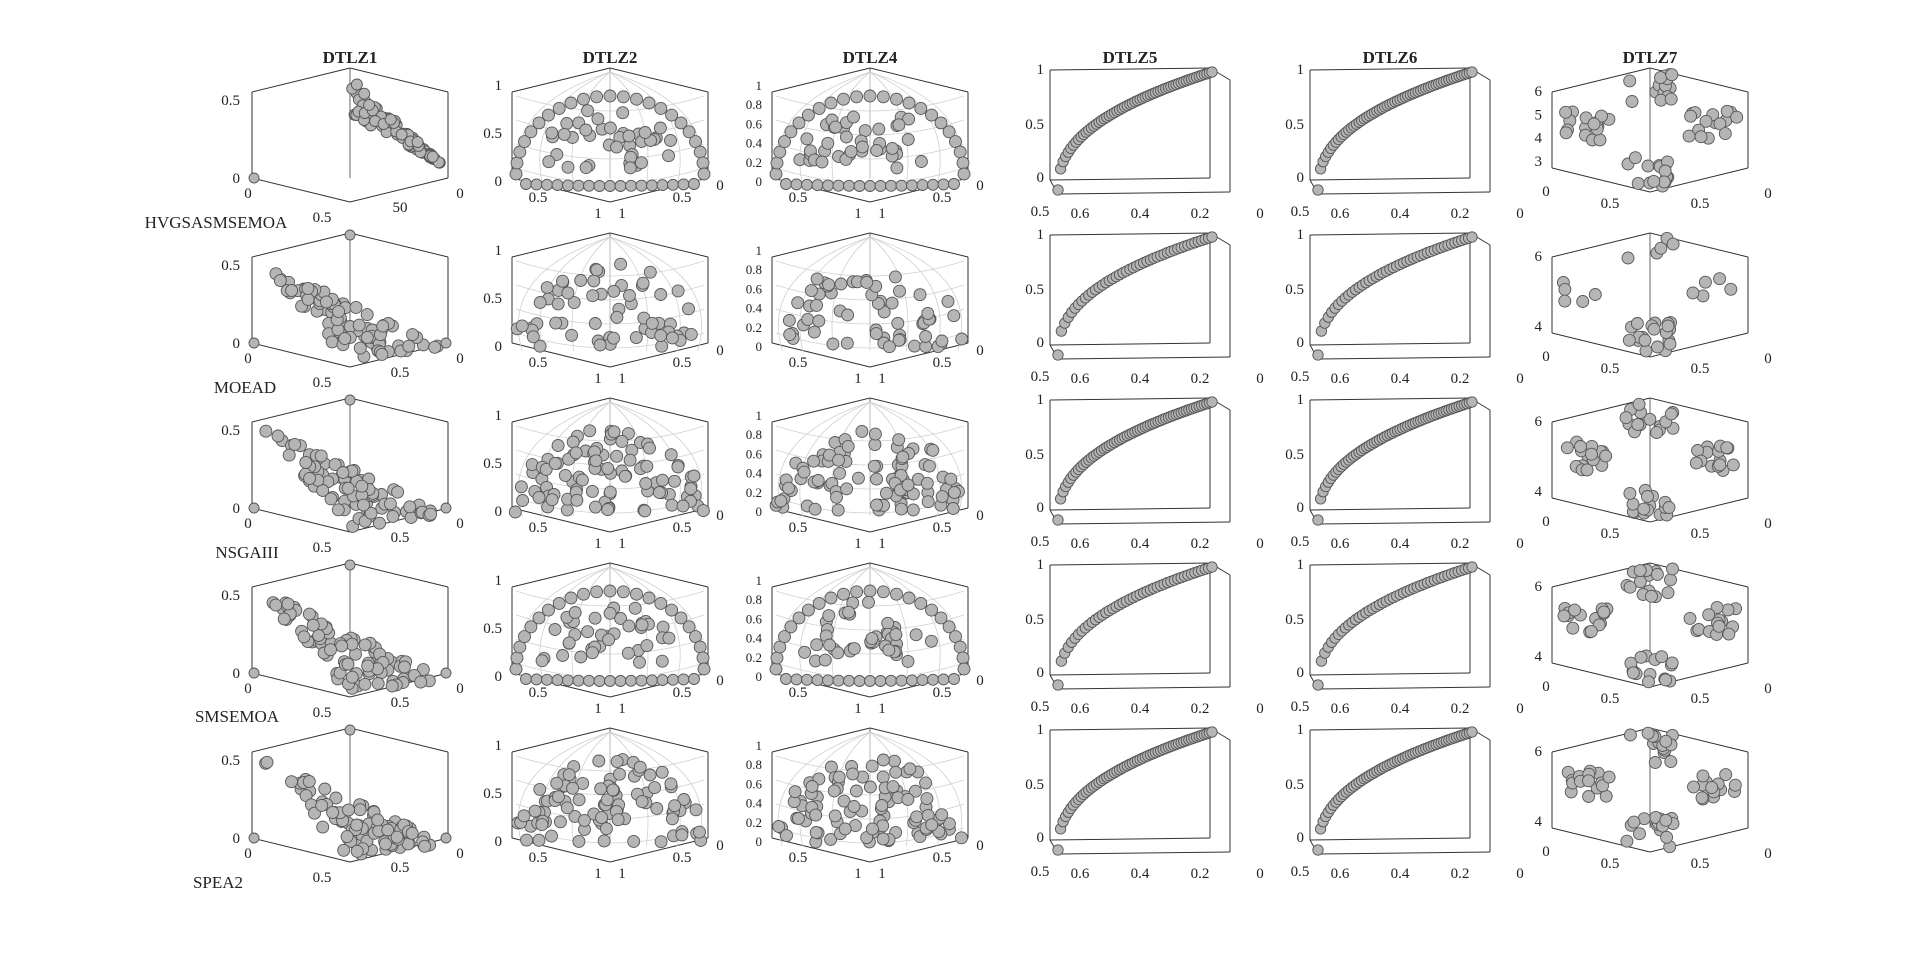  I want to click on tick-label: 4, so click(1539, 822).